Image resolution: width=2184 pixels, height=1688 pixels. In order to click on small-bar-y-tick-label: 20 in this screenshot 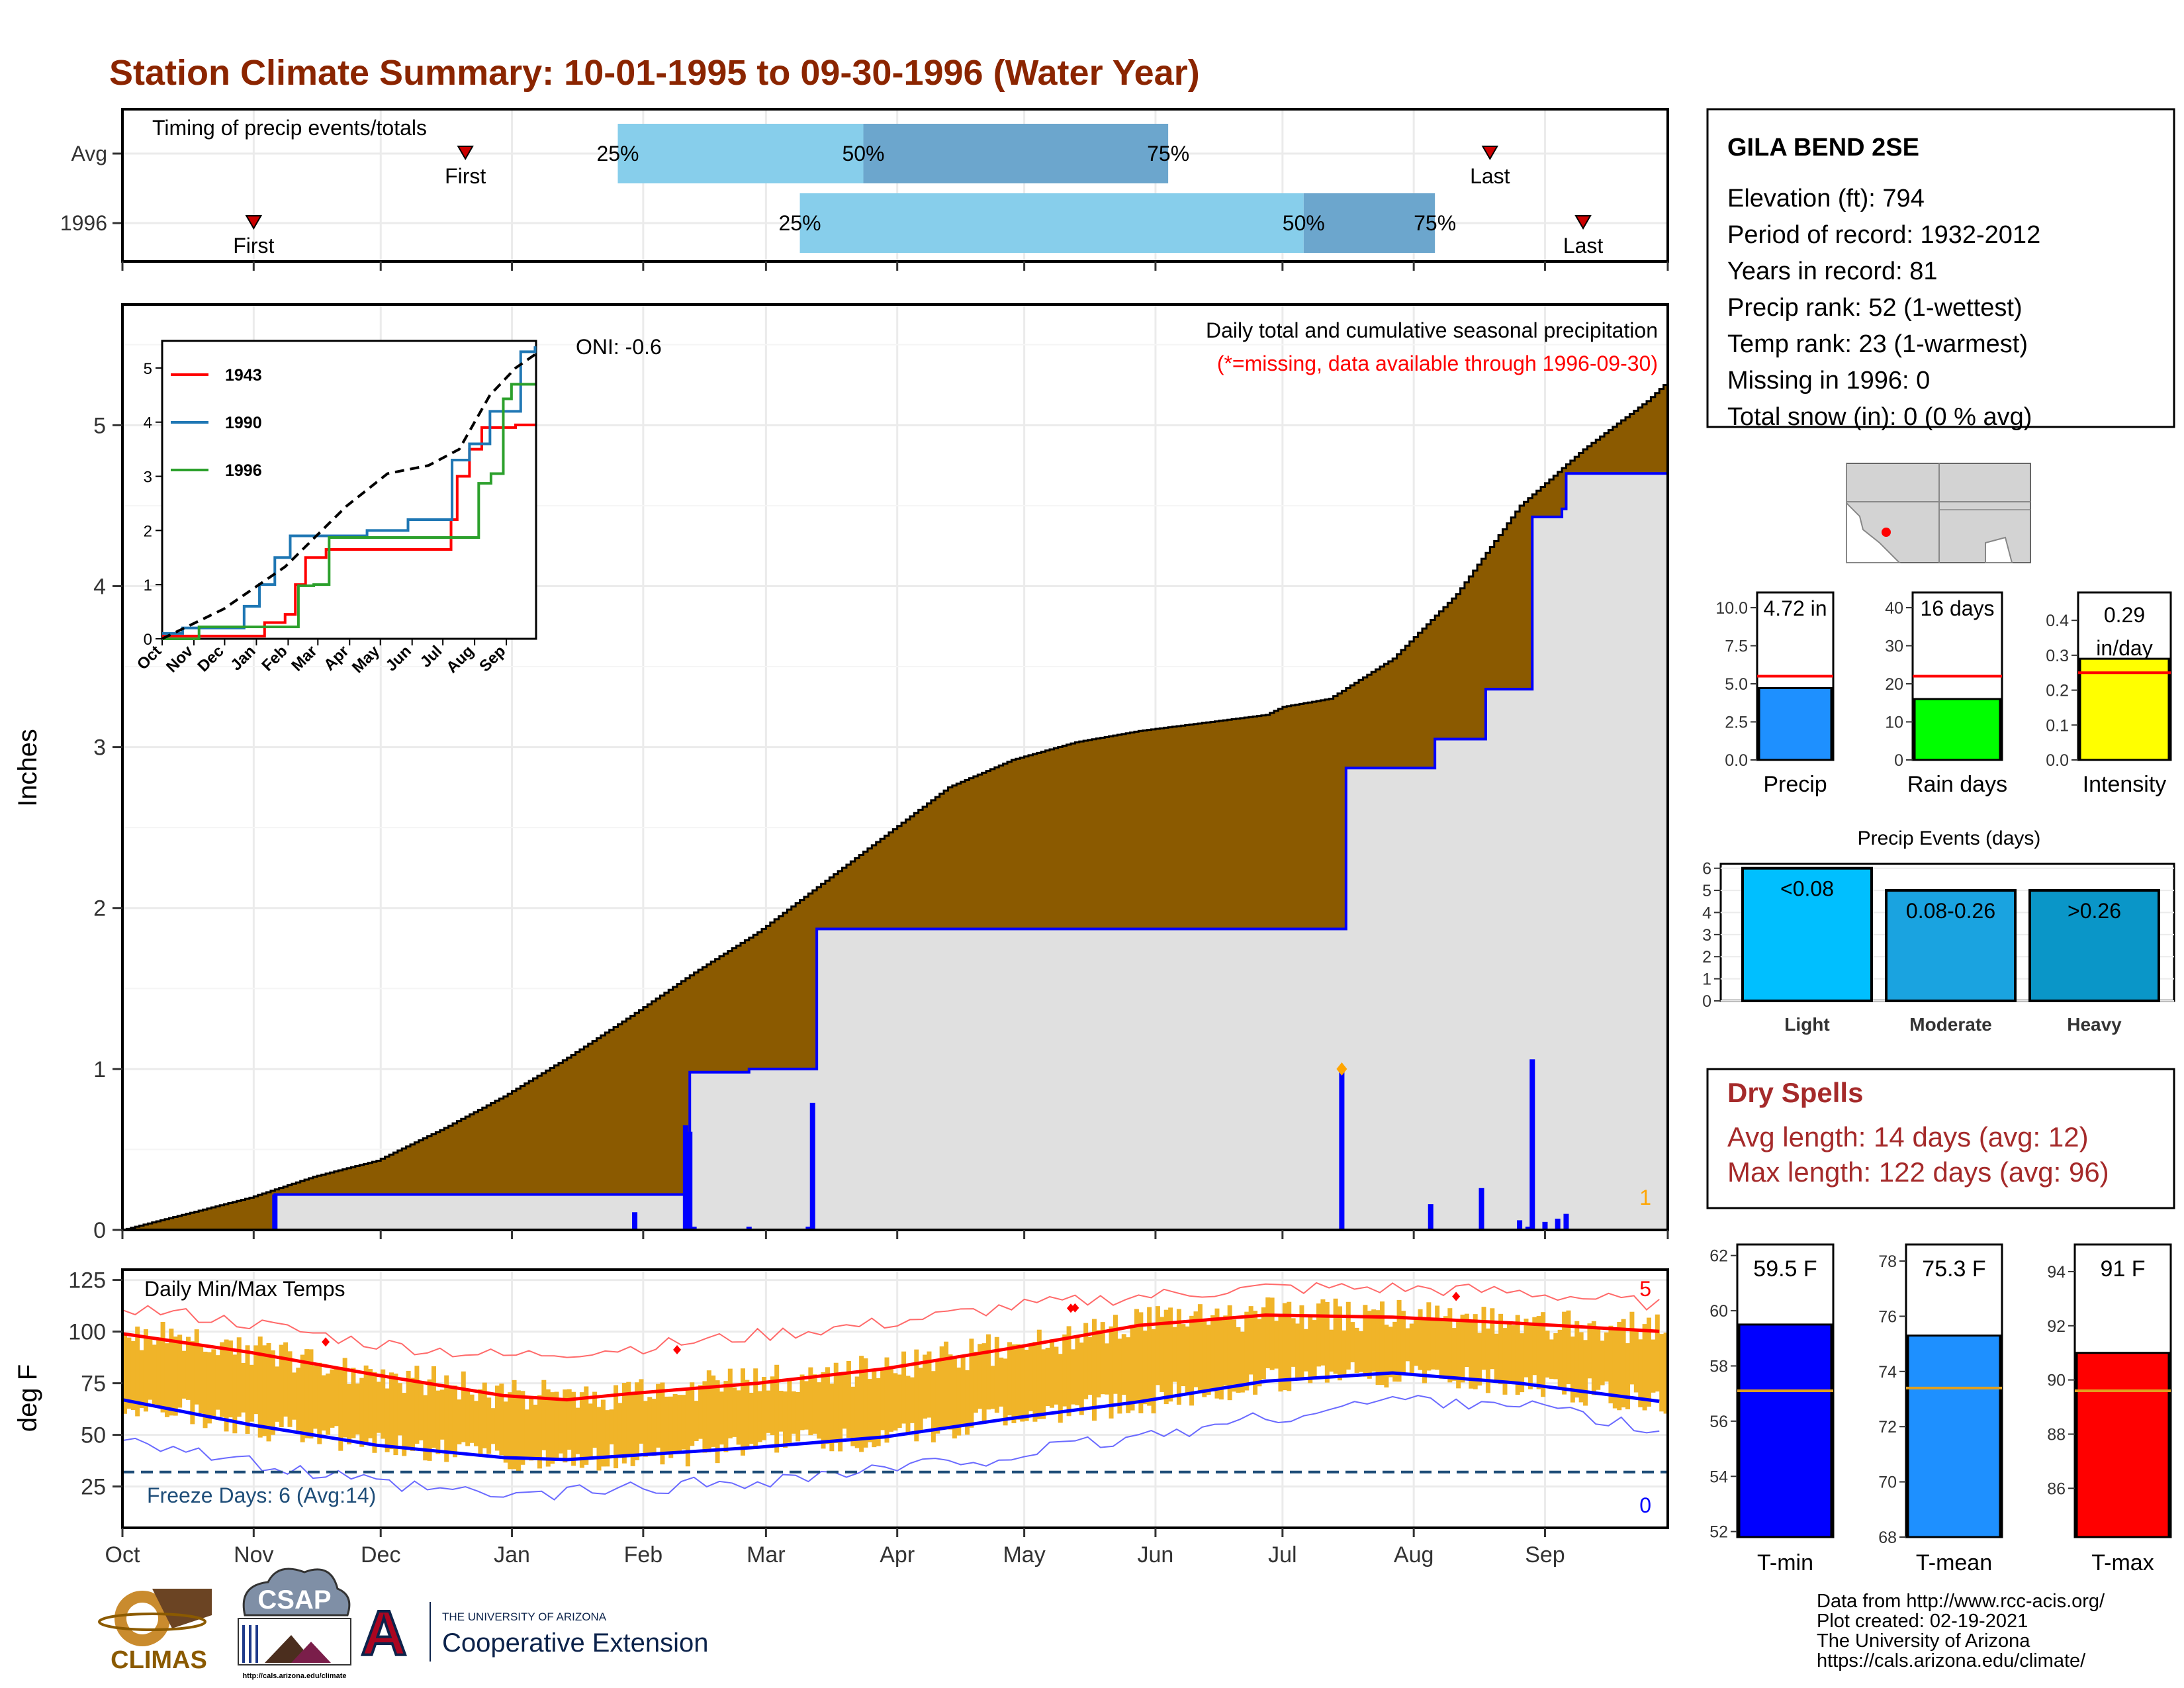, I will do `click(1894, 684)`.